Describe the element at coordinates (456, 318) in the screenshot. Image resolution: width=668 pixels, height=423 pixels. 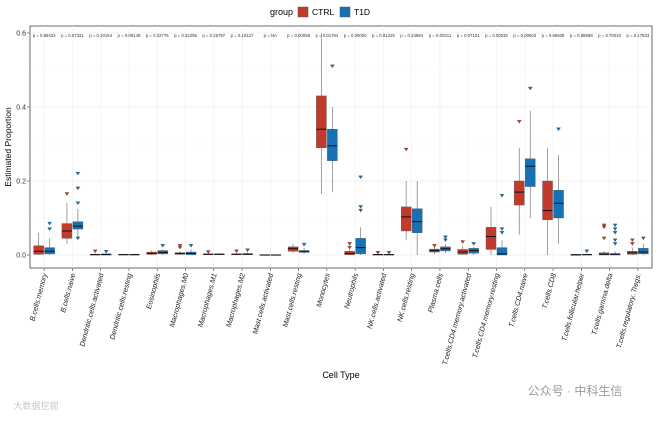
I see `x-tick-label: T.cells.CD4.memory.activated` at that location.